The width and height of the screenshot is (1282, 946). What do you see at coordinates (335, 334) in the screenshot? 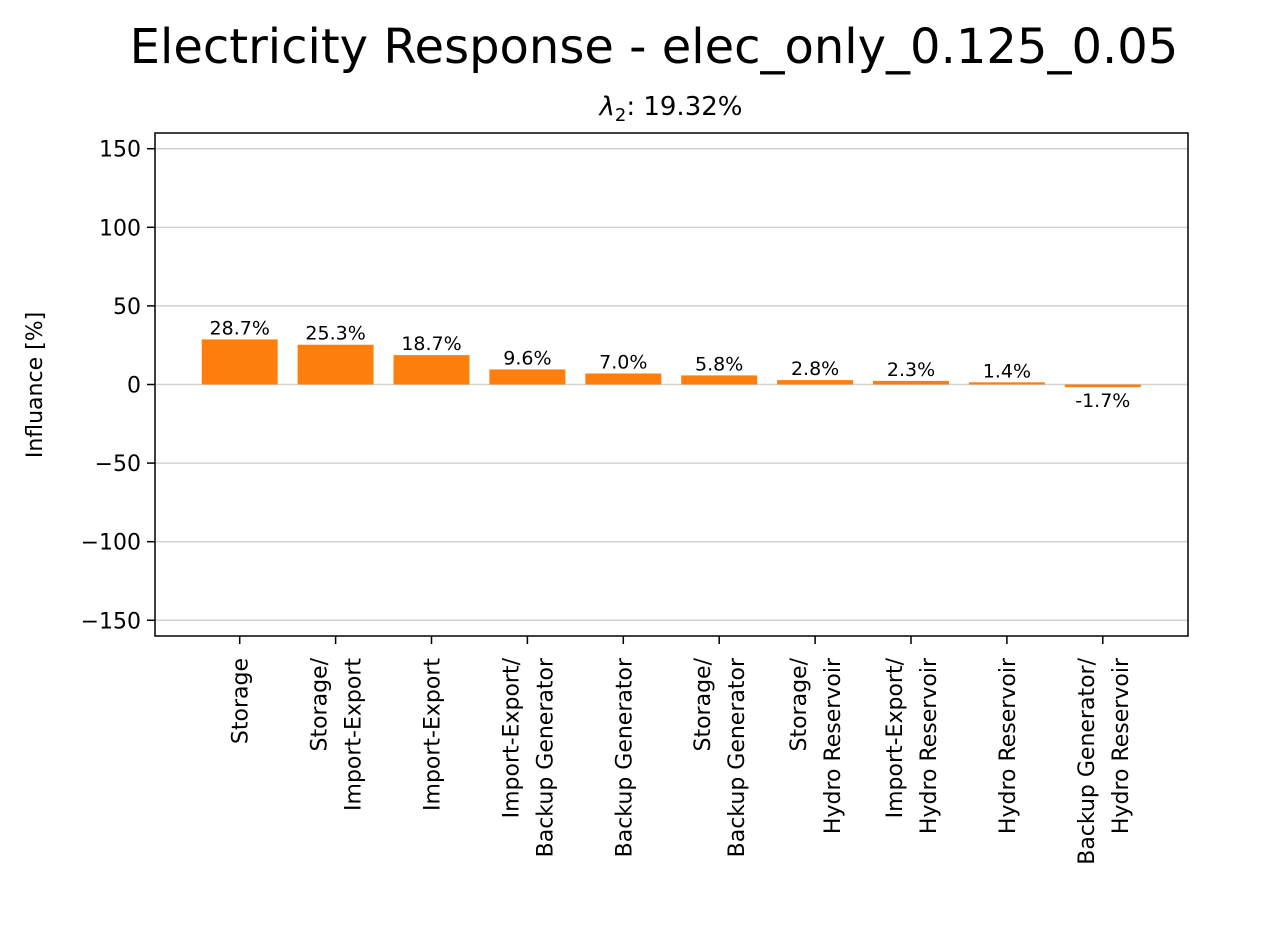
I see `data-label: 25.3%` at bounding box center [335, 334].